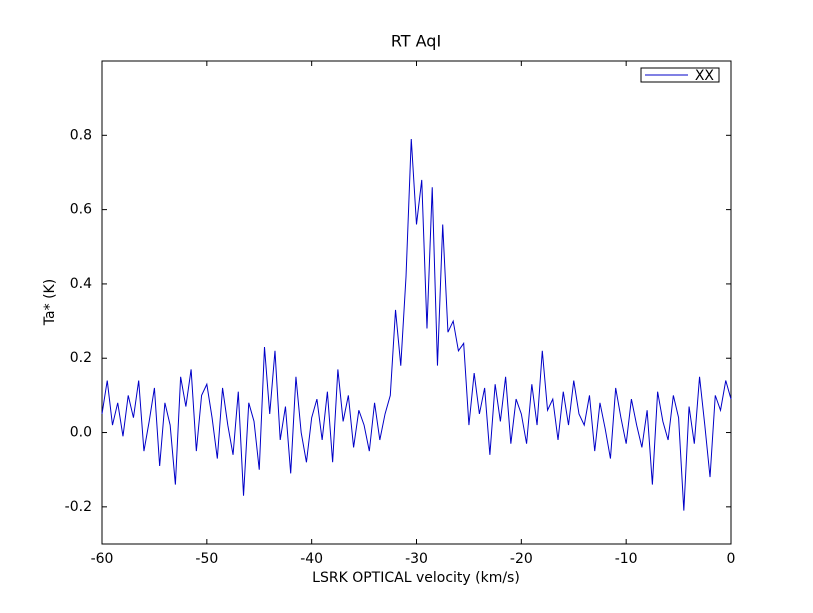 This screenshot has width=813, height=613. Describe the element at coordinates (521, 559) in the screenshot. I see `x-tick-label: -20` at that location.